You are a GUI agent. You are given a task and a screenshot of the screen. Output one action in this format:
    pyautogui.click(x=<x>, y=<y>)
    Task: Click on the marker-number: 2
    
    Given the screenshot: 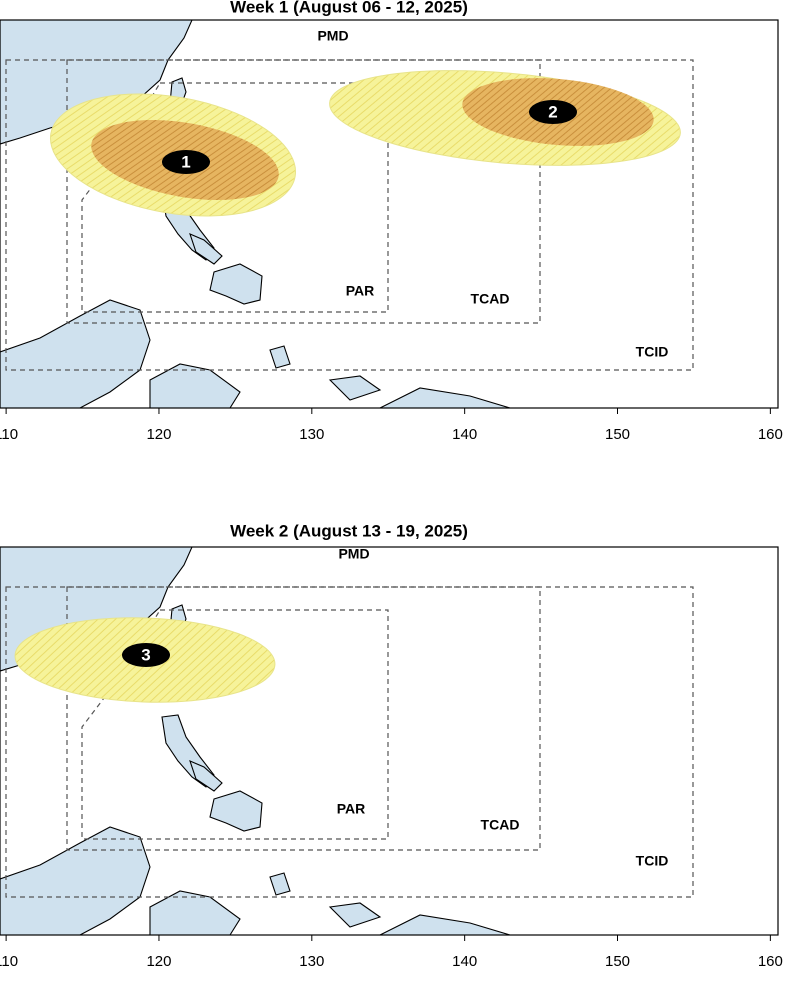 What is the action you would take?
    pyautogui.click(x=552, y=111)
    